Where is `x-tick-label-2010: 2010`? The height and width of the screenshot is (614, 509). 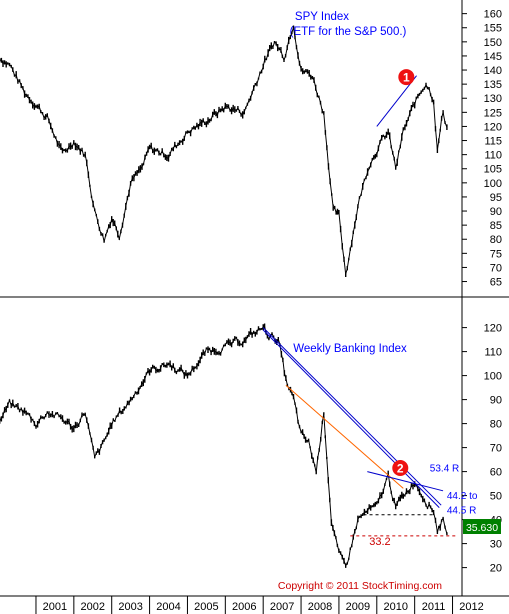
x-tick-label-2010: 2010 is located at coordinates (395, 607).